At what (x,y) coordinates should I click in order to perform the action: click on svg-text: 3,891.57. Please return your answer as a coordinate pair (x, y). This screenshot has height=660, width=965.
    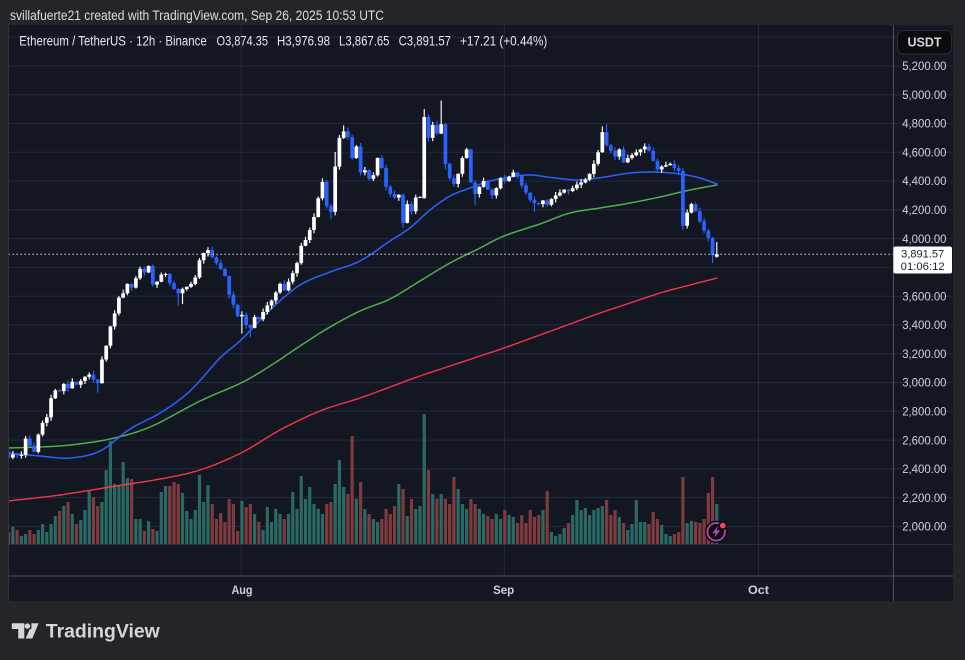
    Looking at the image, I should click on (922, 255).